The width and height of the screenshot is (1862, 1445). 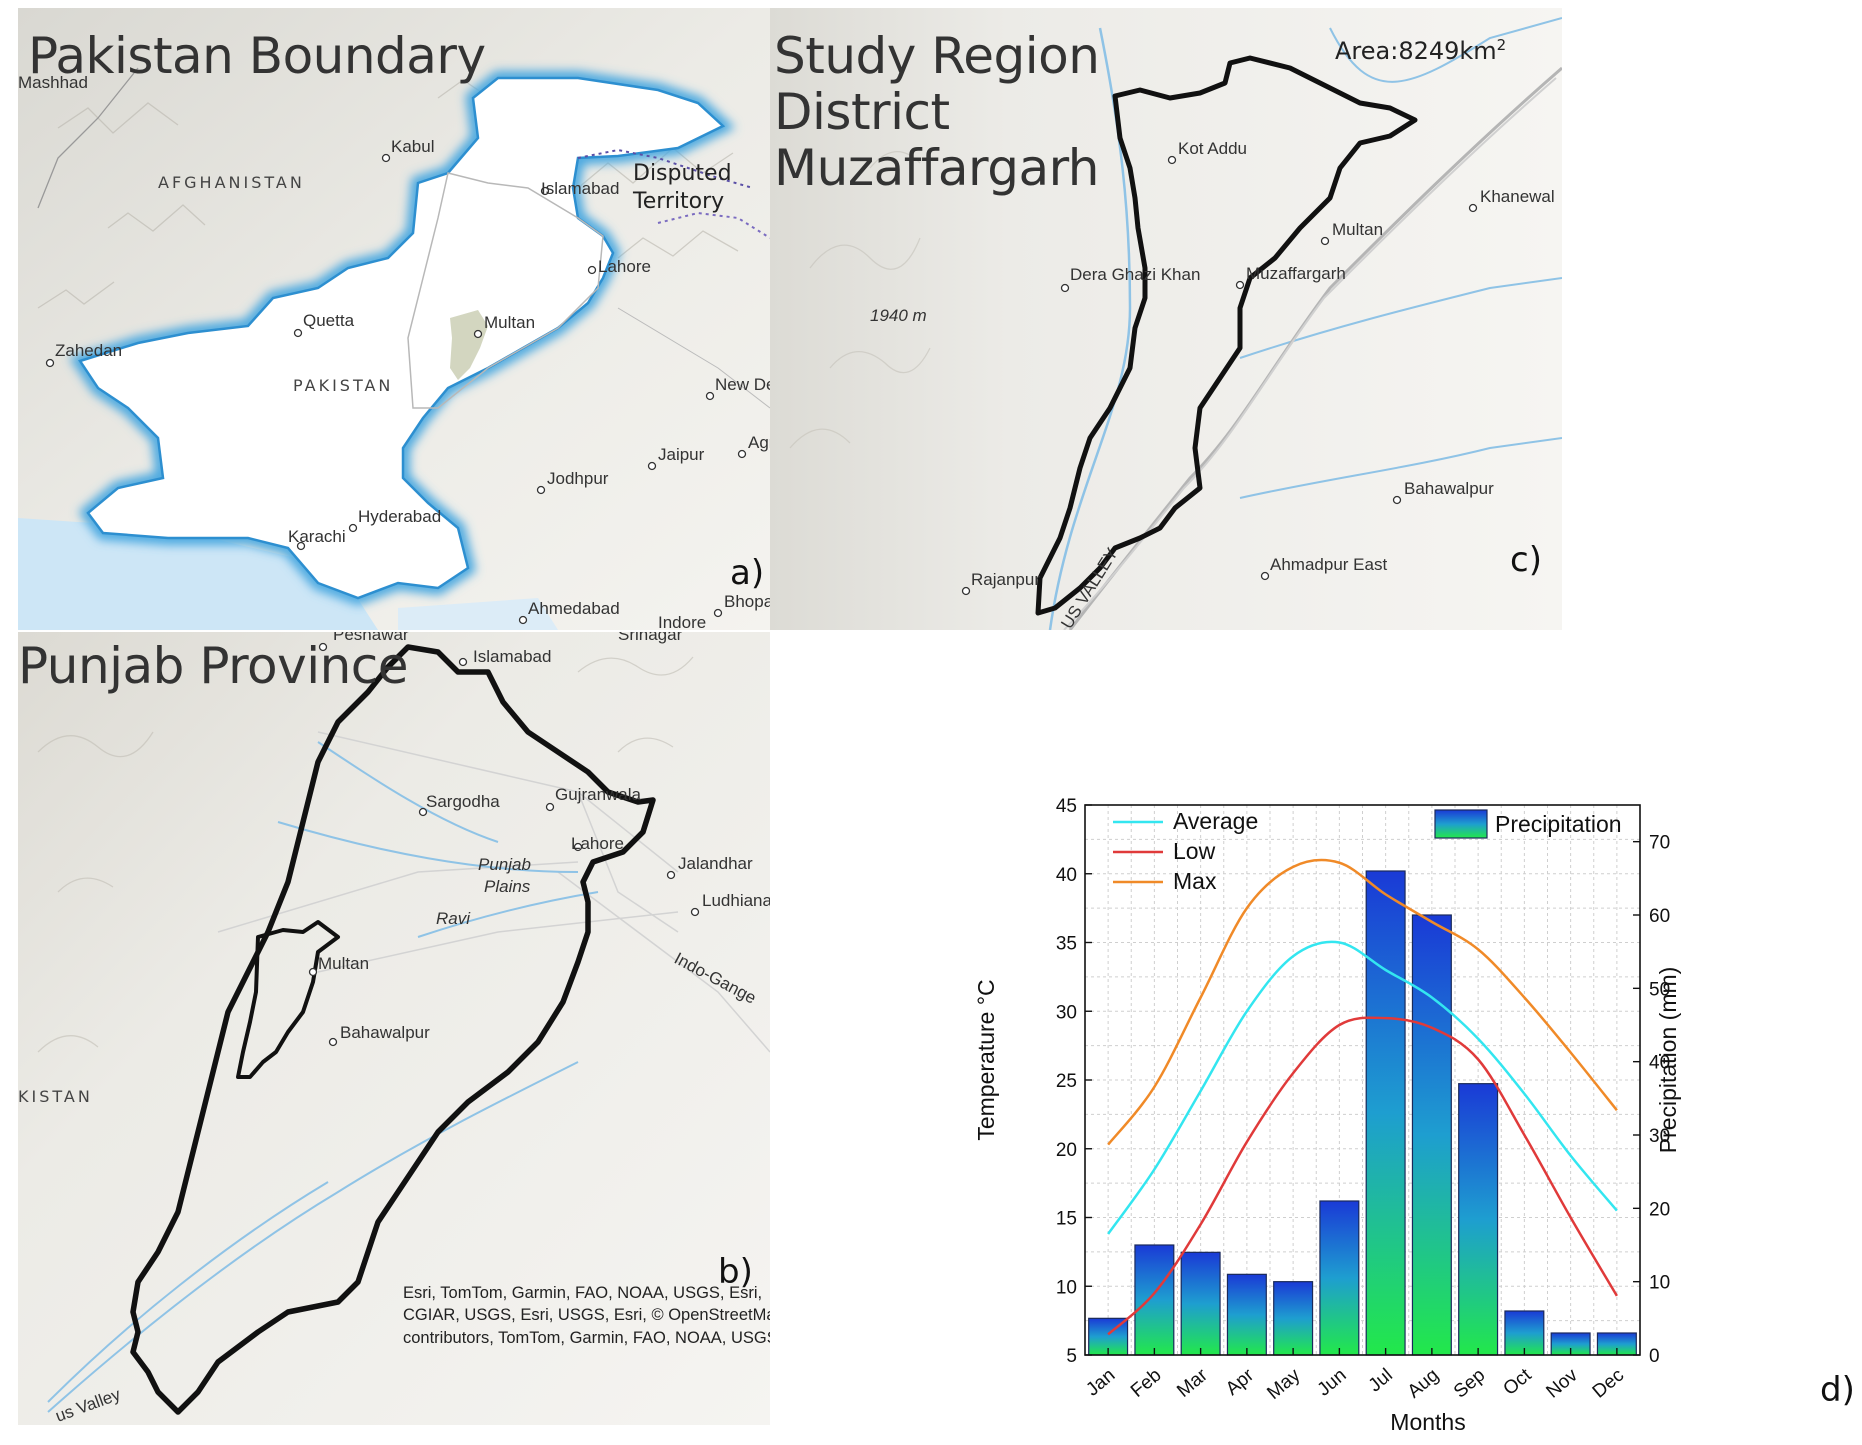 What do you see at coordinates (1195, 881) in the screenshot?
I see `legend-label: Max` at bounding box center [1195, 881].